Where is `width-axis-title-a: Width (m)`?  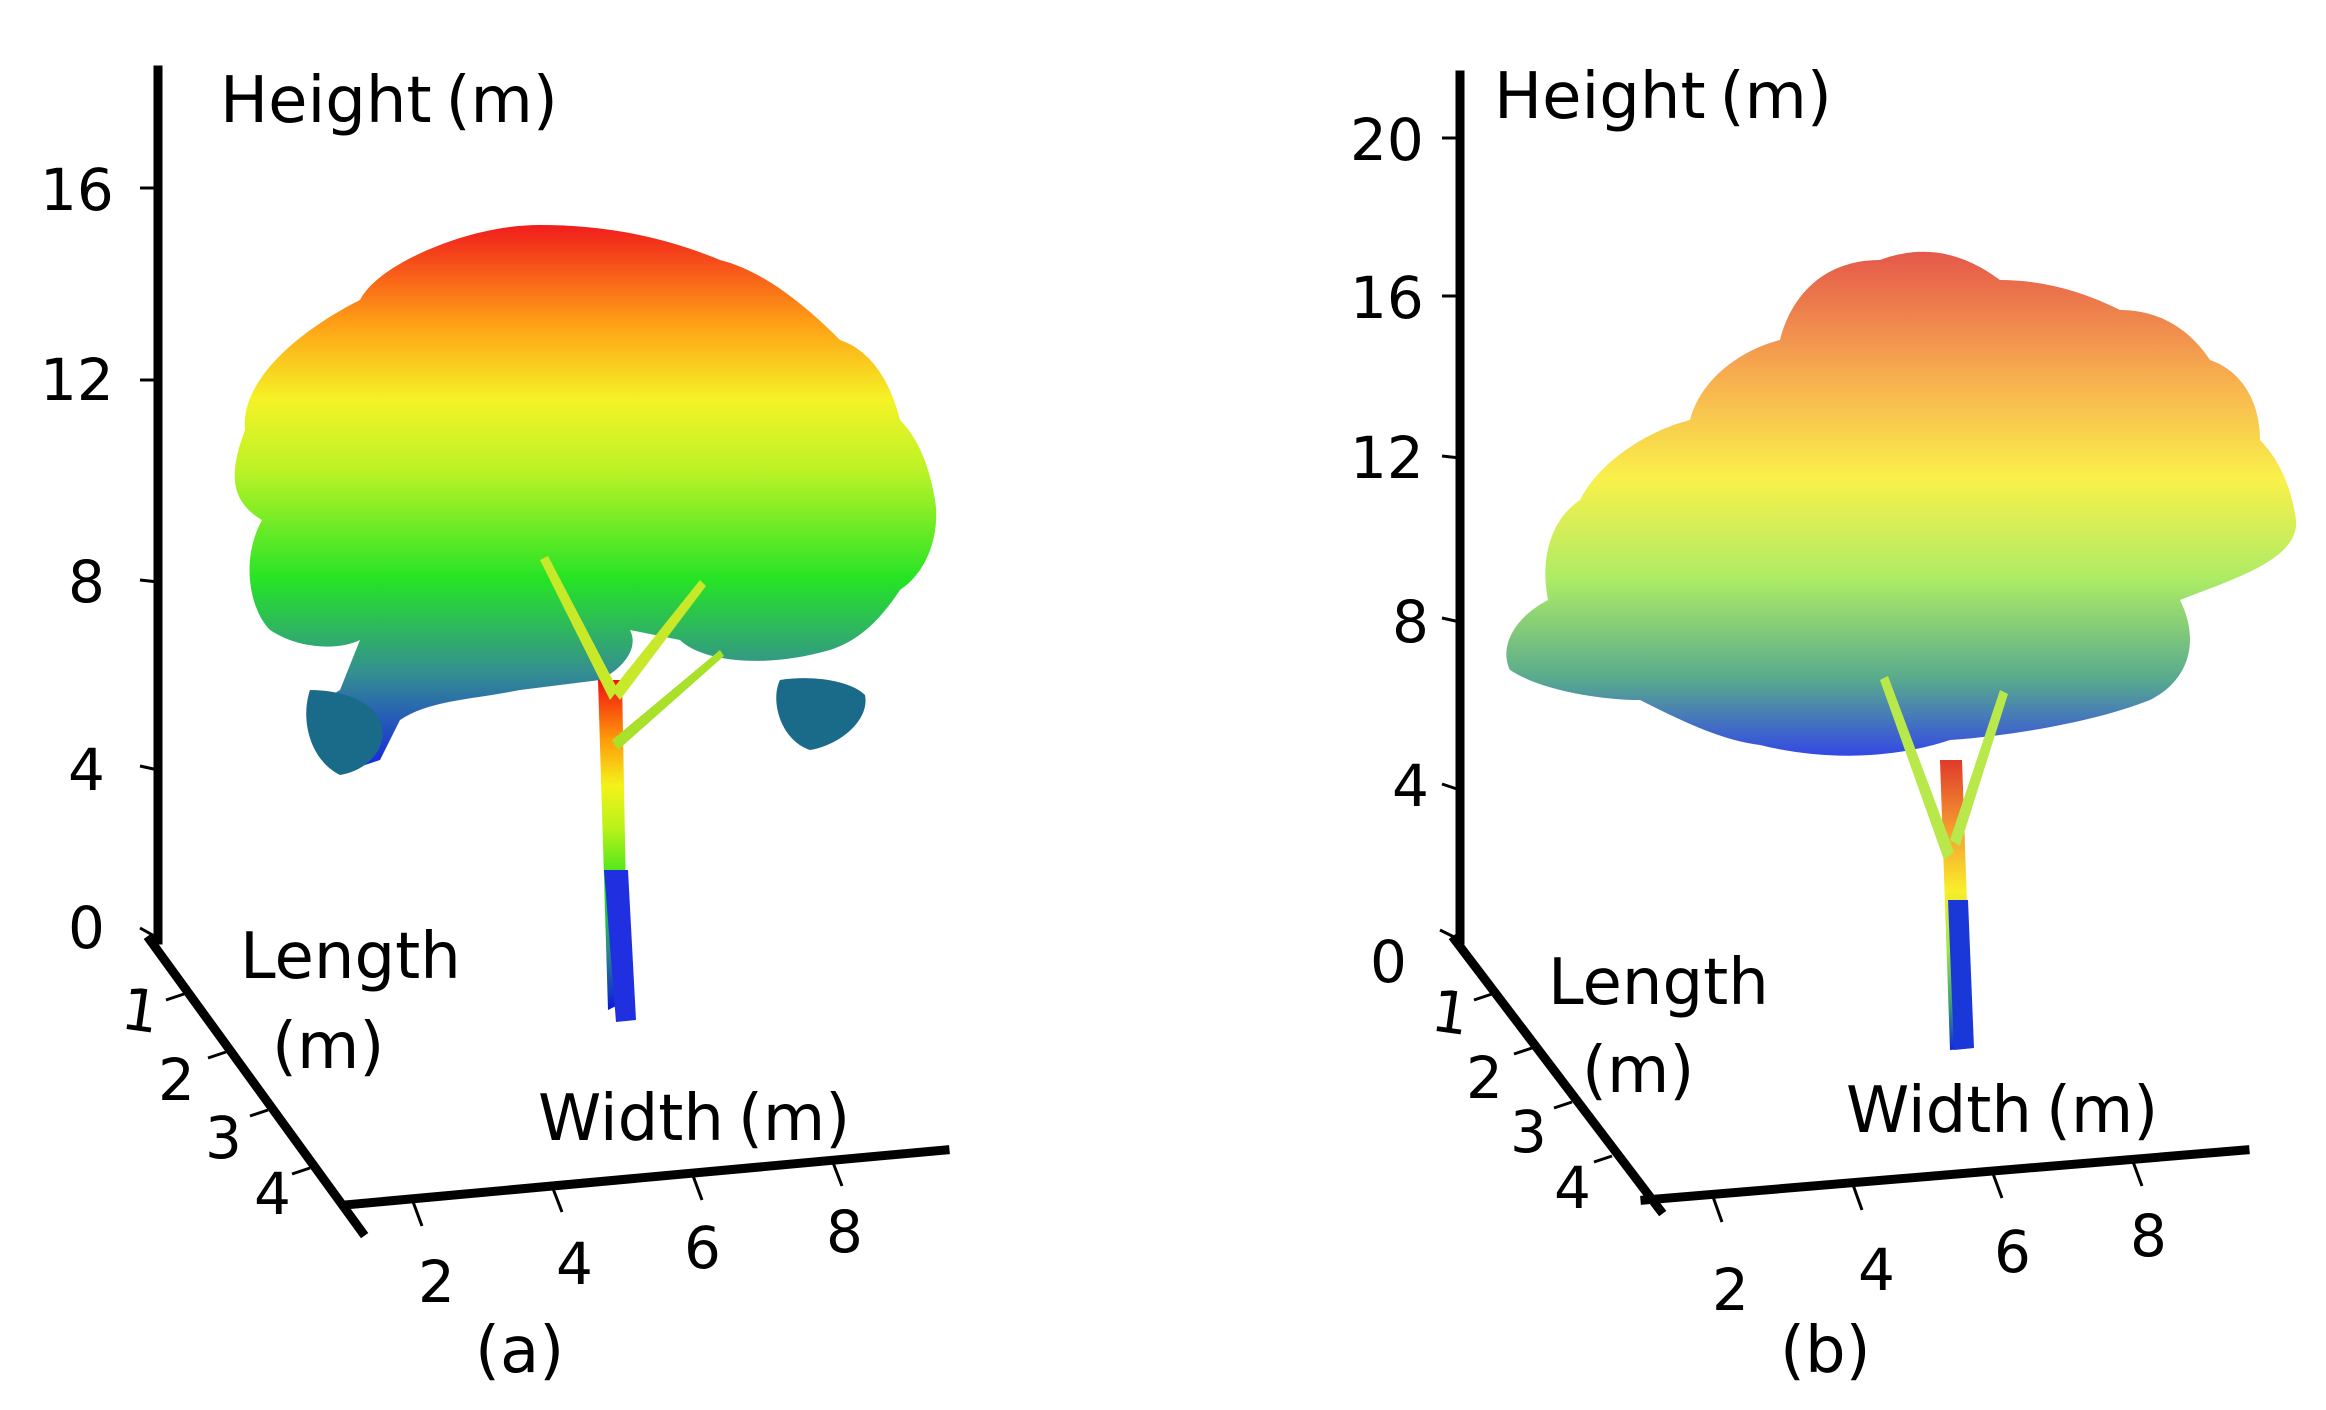 width-axis-title-a: Width (m) is located at coordinates (694, 1119).